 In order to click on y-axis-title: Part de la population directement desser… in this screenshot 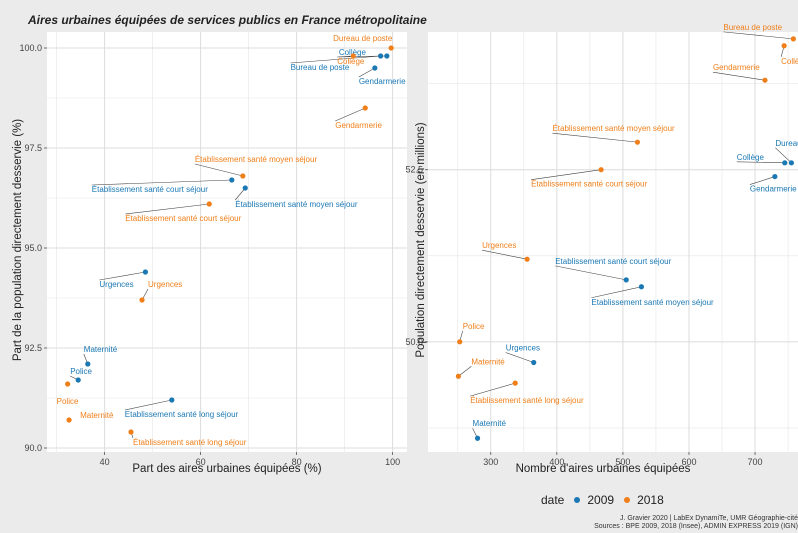, I will do `click(18, 240)`.